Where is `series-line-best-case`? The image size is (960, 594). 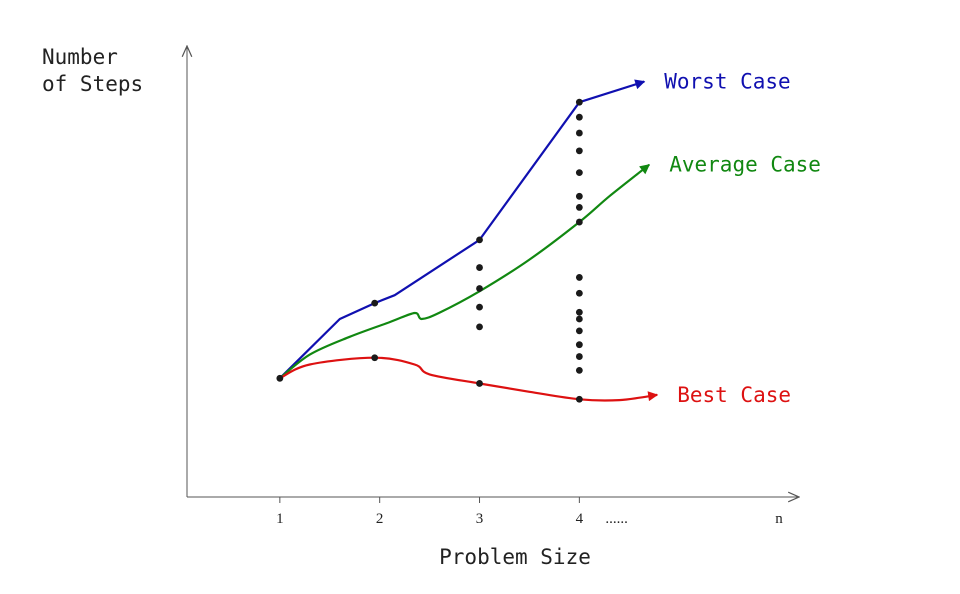
series-line-best-case is located at coordinates (469, 379).